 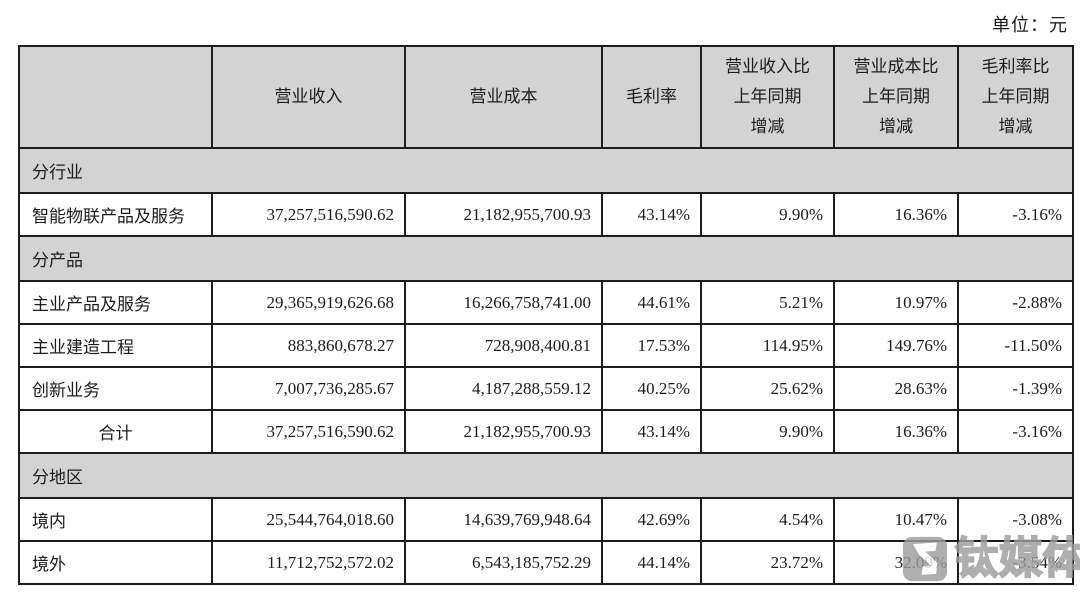 I want to click on value-cell: 6,543,185,752.29, so click(x=503, y=562).